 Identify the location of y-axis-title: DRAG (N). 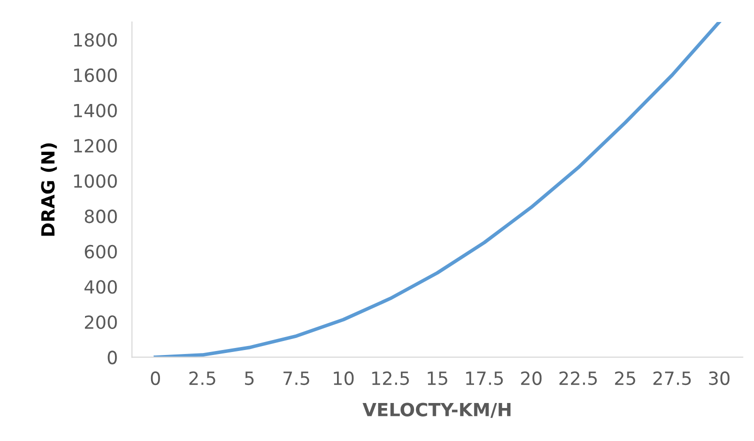
(48, 189).